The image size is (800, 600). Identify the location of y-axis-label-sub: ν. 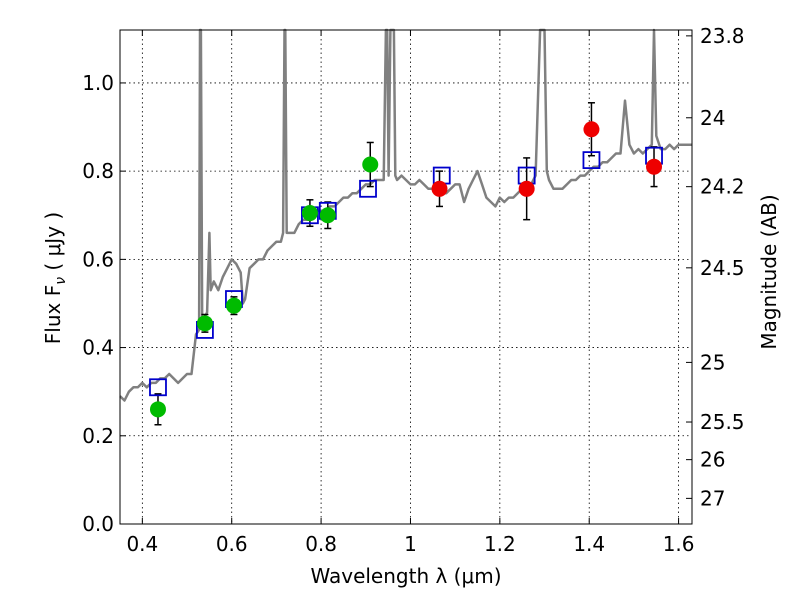
(61, 281).